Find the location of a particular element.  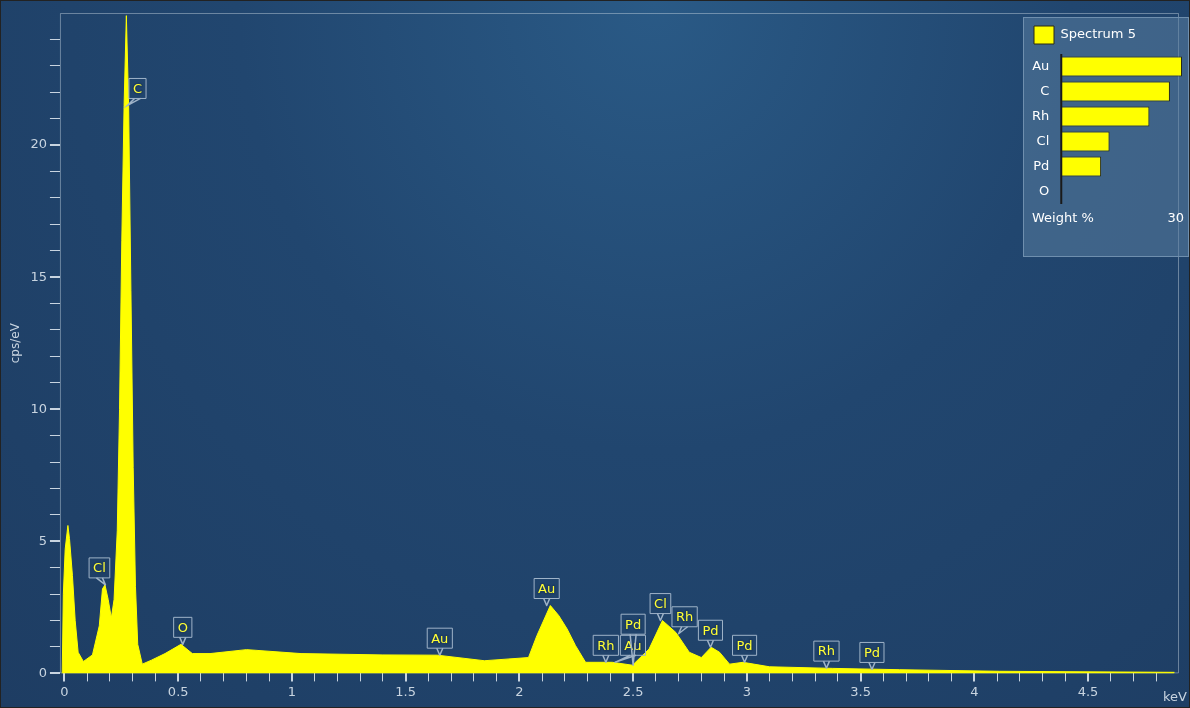

x-axis-title: keV is located at coordinates (1175, 697).